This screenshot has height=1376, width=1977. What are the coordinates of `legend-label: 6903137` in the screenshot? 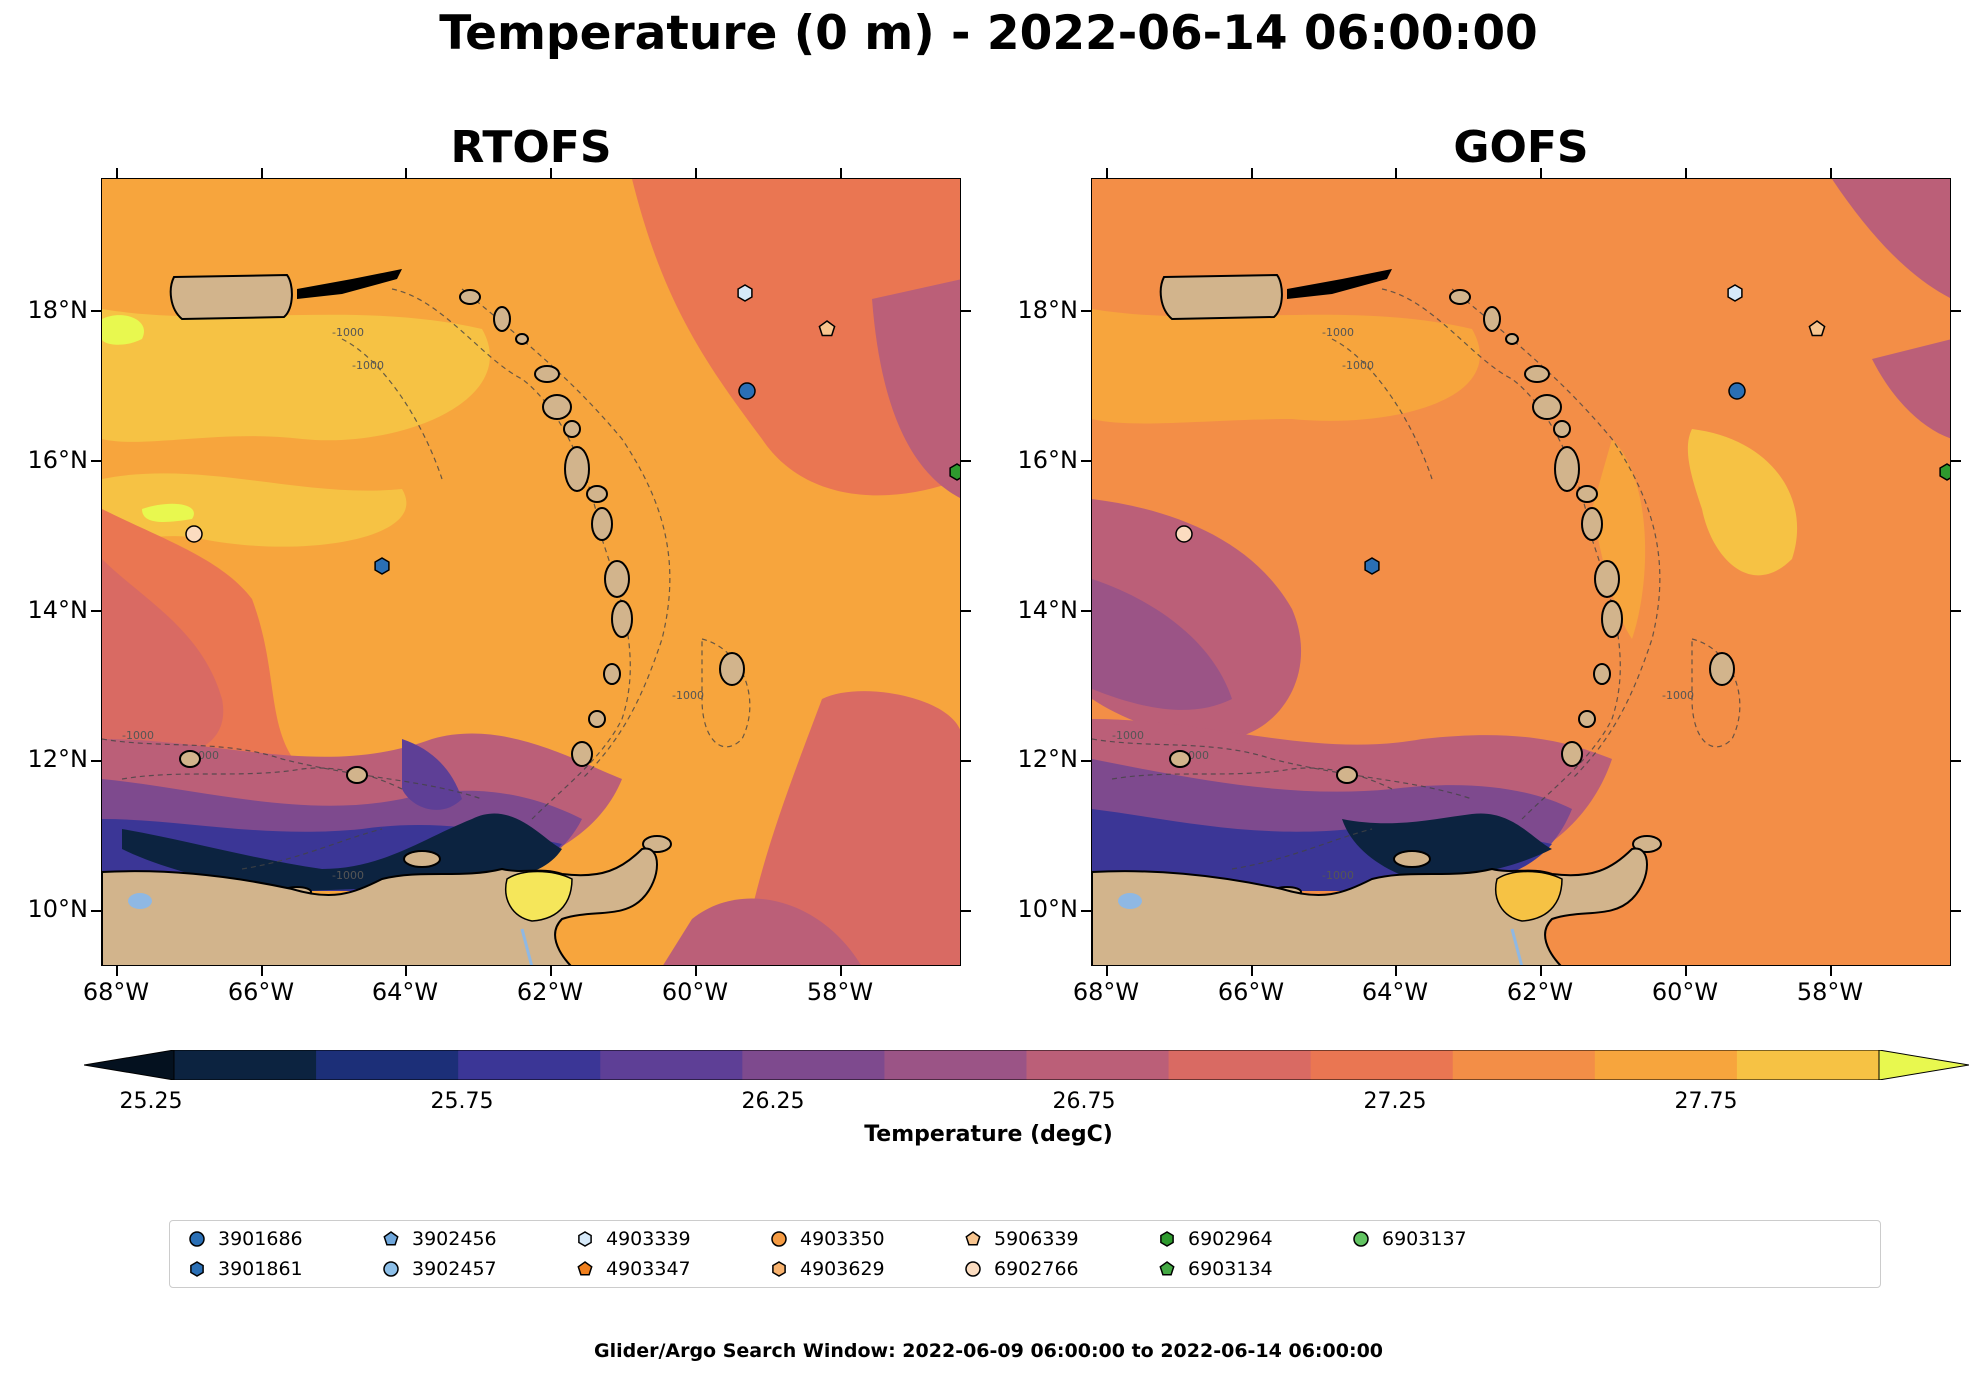 It's located at (1424, 1239).